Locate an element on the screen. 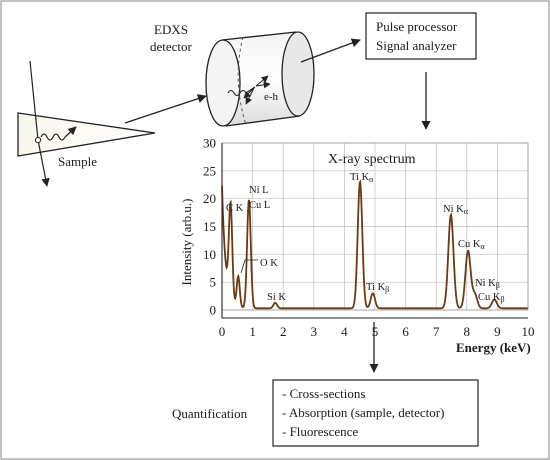 The width and height of the screenshot is (550, 460). xray-emission-wave is located at coordinates (53, 137).